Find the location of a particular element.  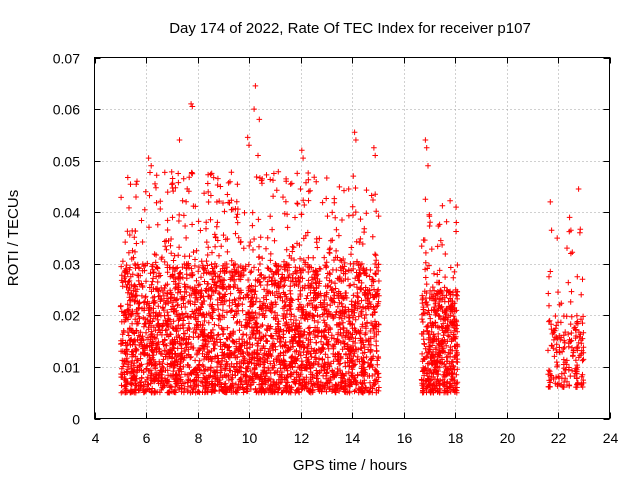

y-tick-label: 0.05 is located at coordinates (66, 162).